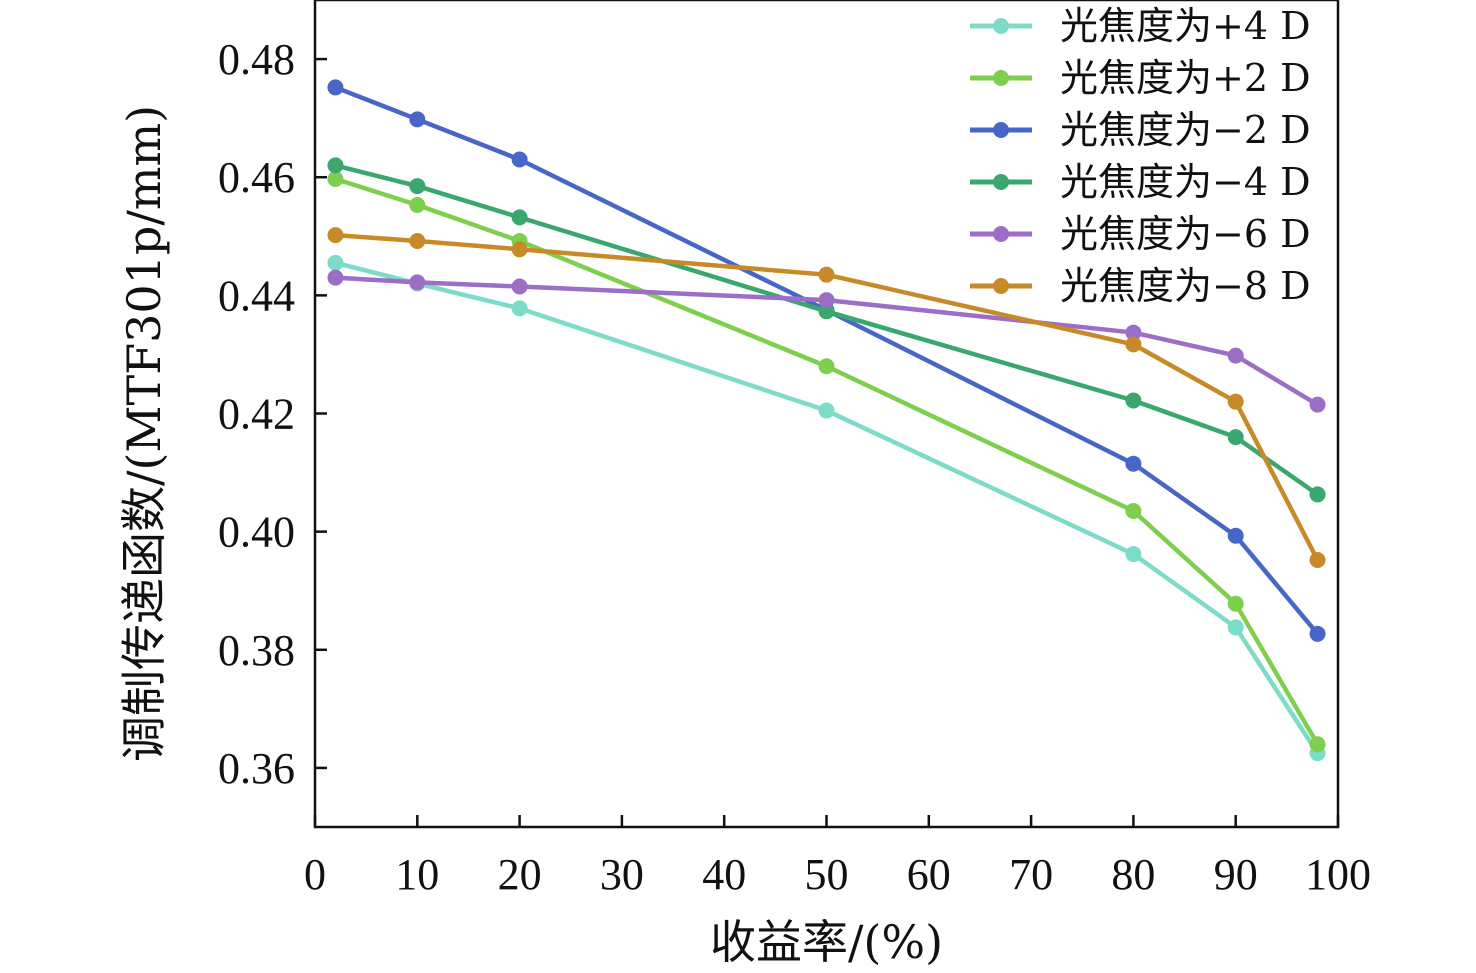 Image resolution: width=1476 pixels, height=973 pixels. Describe the element at coordinates (256, 414) in the screenshot. I see `y-tick-label: 0.42` at that location.